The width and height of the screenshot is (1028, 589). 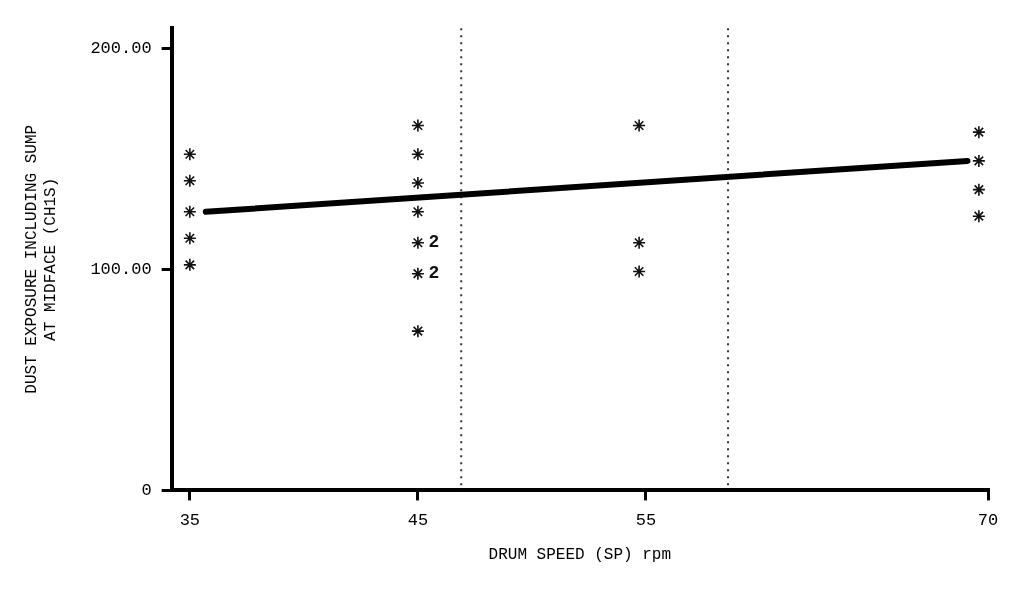 What do you see at coordinates (646, 521) in the screenshot?
I see `x-tick-label: 55` at bounding box center [646, 521].